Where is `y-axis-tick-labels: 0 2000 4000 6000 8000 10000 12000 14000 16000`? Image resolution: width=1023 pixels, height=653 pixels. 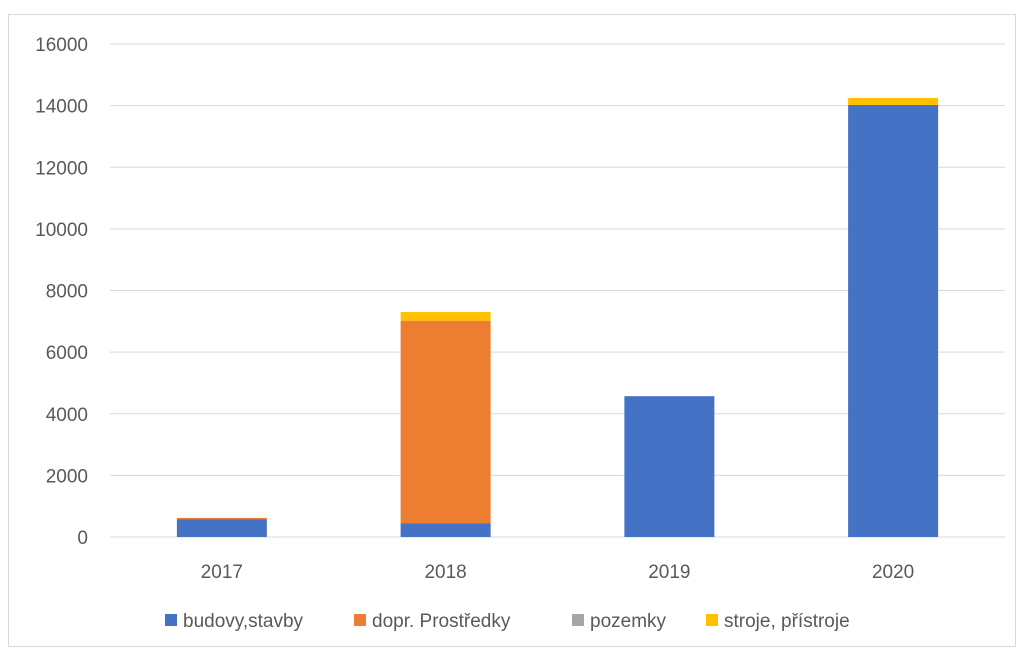 y-axis-tick-labels: 0 2000 4000 6000 8000 10000 12000 14000 16000 is located at coordinates (61, 292).